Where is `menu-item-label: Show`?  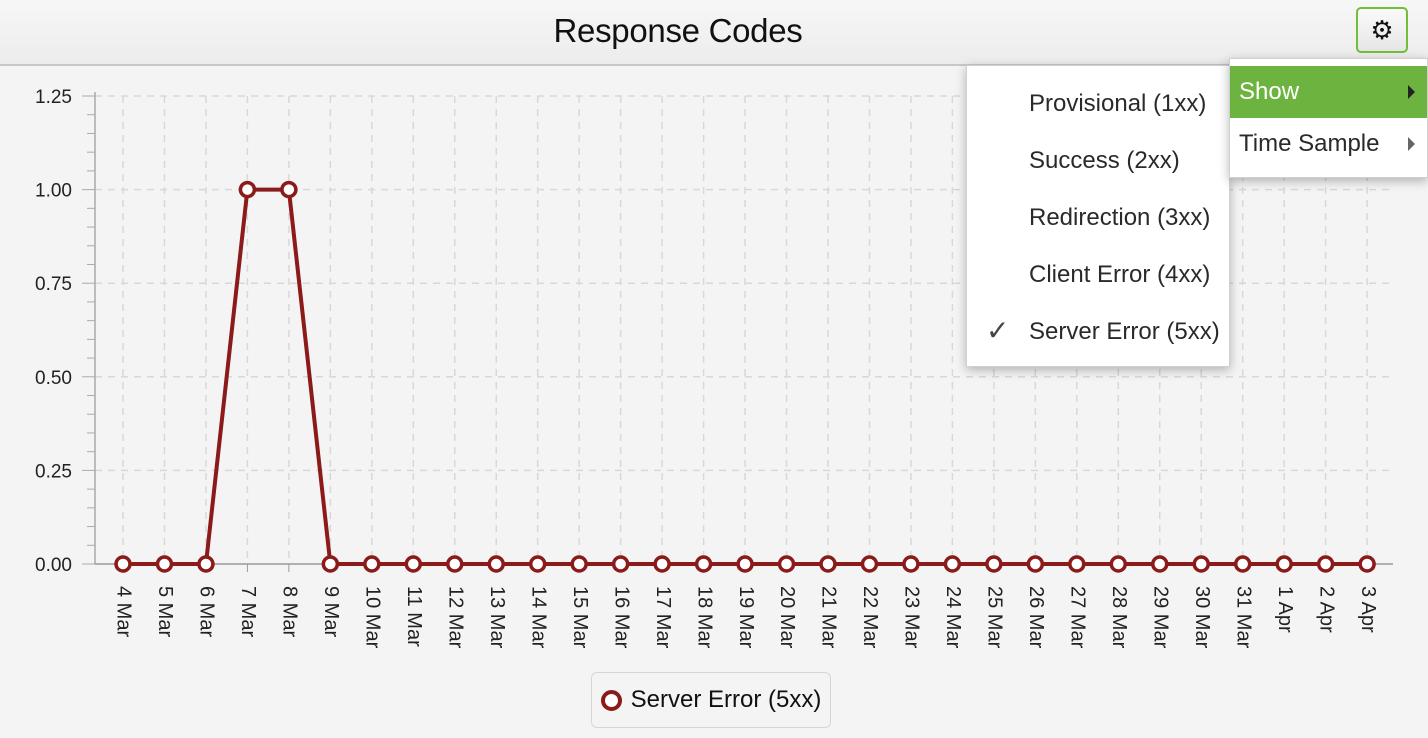 menu-item-label: Show is located at coordinates (1269, 91).